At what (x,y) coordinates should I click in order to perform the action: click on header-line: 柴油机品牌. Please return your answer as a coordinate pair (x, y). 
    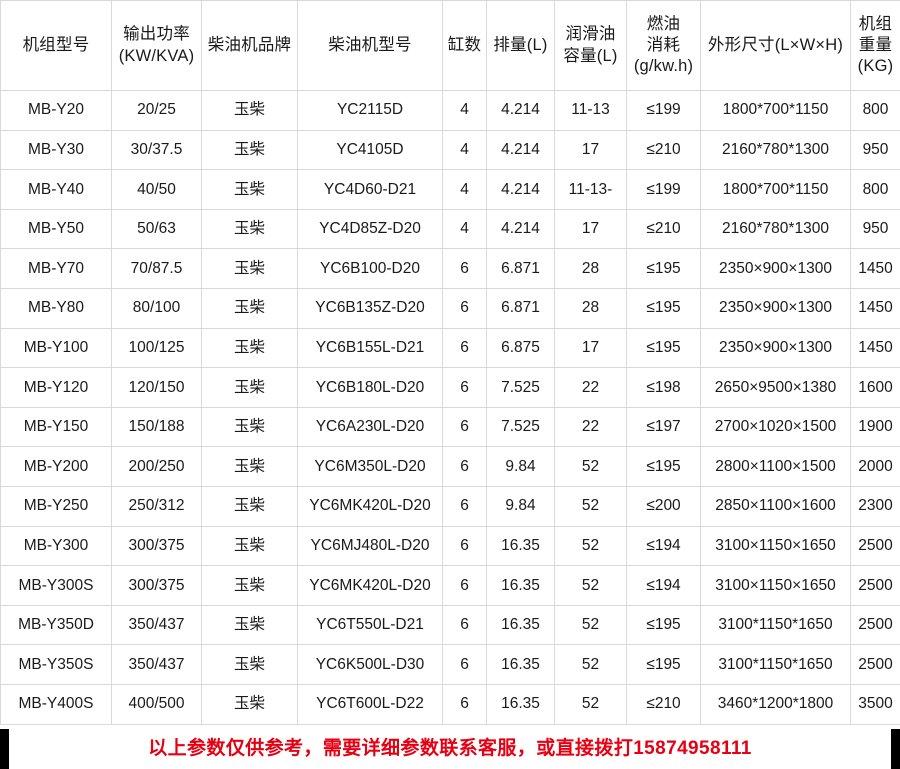
    Looking at the image, I should click on (249, 45).